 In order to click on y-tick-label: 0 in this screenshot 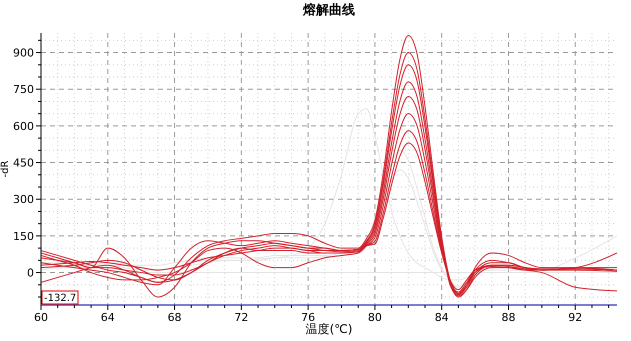, I will do `click(30, 273)`.